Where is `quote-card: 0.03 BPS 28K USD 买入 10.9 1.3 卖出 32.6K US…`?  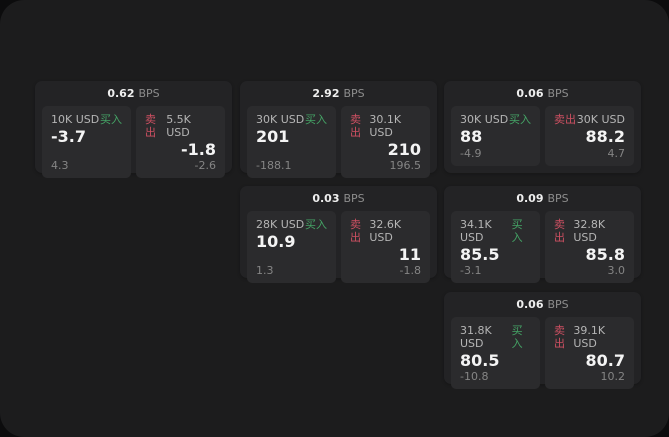 quote-card: 0.03 BPS 28K USD 买入 10.9 1.3 卖出 32.6K US… is located at coordinates (338, 234).